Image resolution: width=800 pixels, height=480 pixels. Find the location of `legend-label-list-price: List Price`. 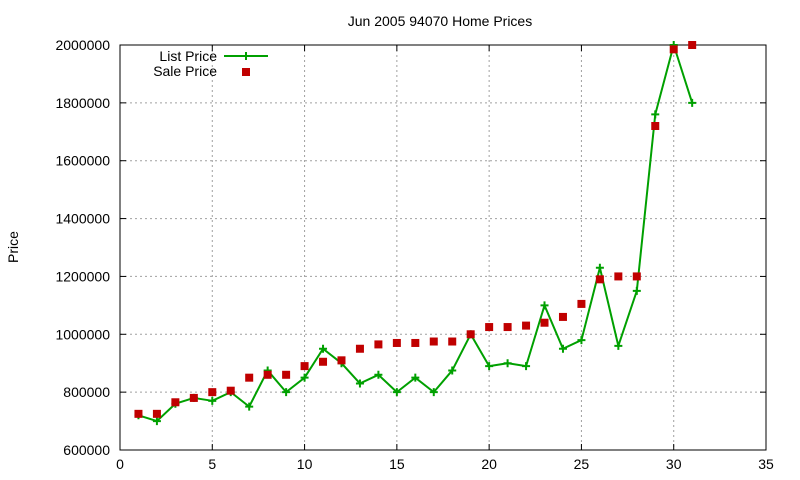

legend-label-list-price: List Price is located at coordinates (188, 56).